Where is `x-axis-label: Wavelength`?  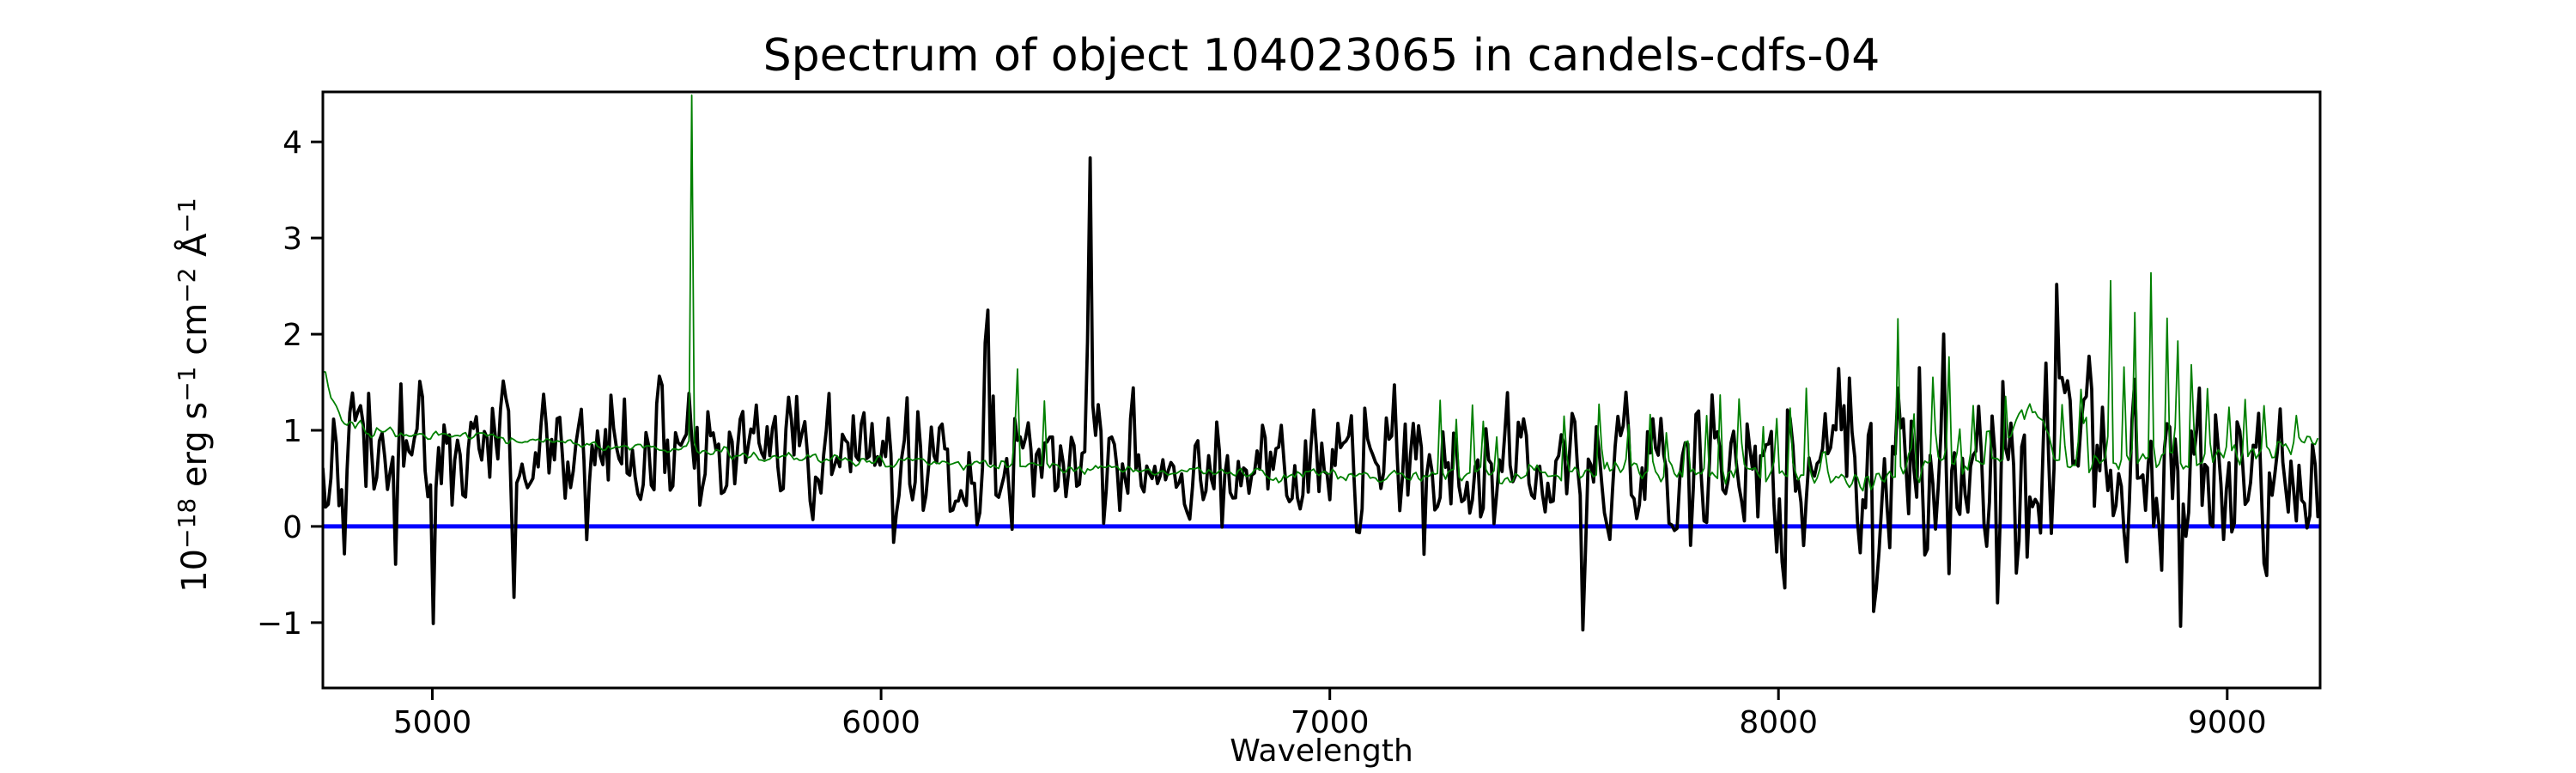
x-axis-label: Wavelength is located at coordinates (1321, 751).